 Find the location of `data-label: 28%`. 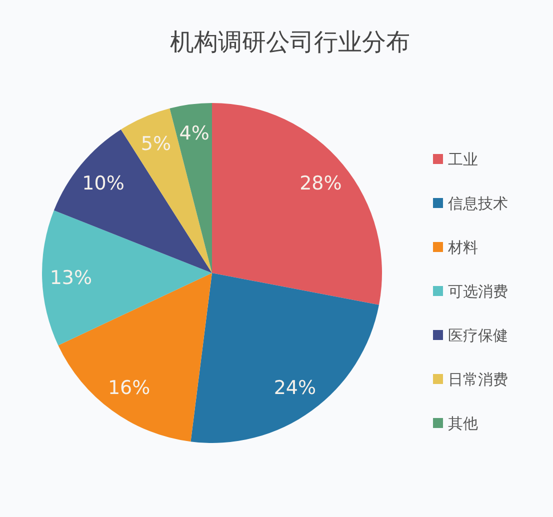

data-label: 28% is located at coordinates (321, 183).